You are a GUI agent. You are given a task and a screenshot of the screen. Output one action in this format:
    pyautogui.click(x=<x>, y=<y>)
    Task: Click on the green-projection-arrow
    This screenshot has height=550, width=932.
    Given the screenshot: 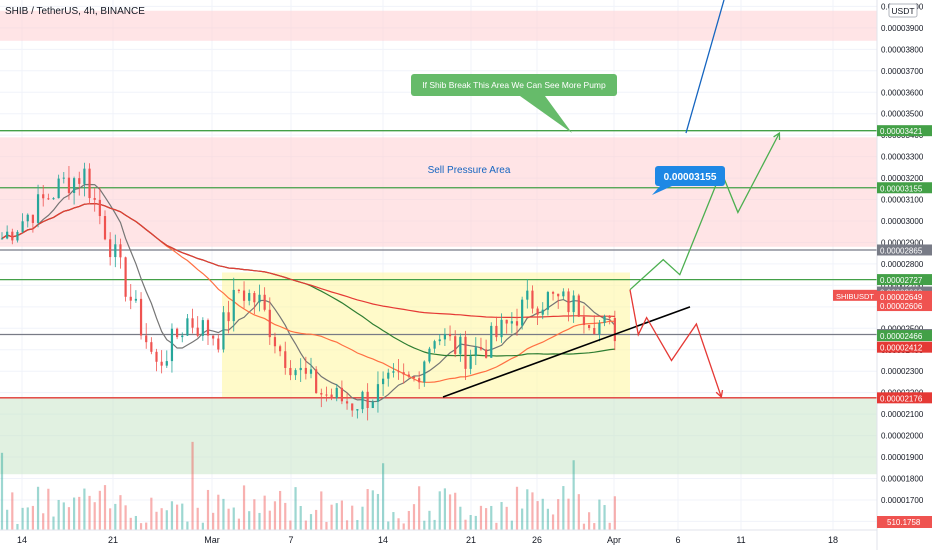 What is the action you would take?
    pyautogui.click(x=704, y=211)
    